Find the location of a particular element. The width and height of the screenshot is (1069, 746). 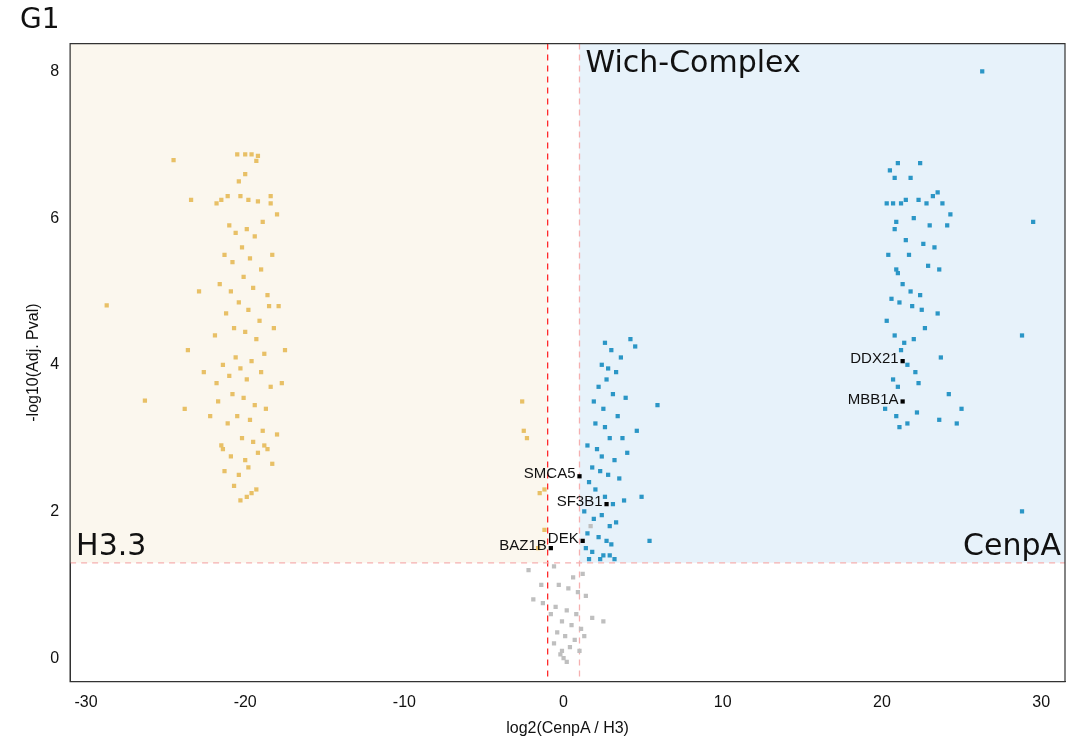

y-tick-label: 8 is located at coordinates (55, 70).